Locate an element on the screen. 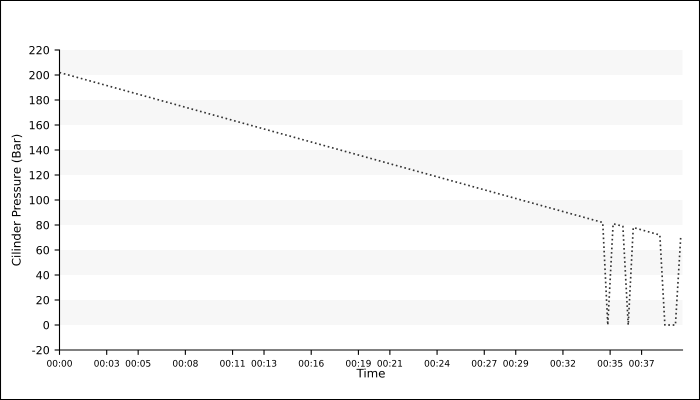 The height and width of the screenshot is (400, 700). x-tick-label: 00:35 is located at coordinates (610, 363).